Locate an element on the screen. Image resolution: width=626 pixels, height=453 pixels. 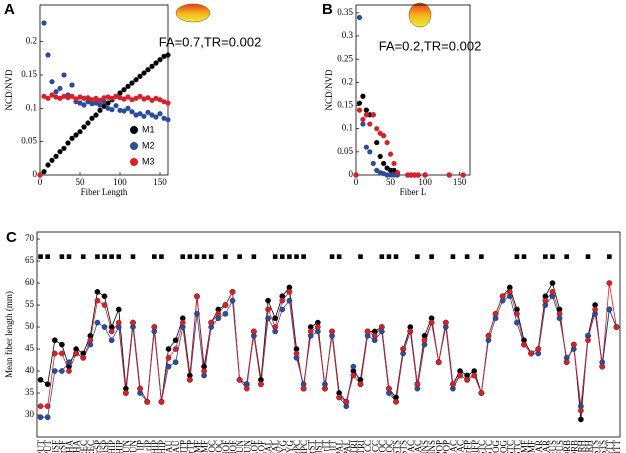
tensor-icon is located at coordinates (193, 13).